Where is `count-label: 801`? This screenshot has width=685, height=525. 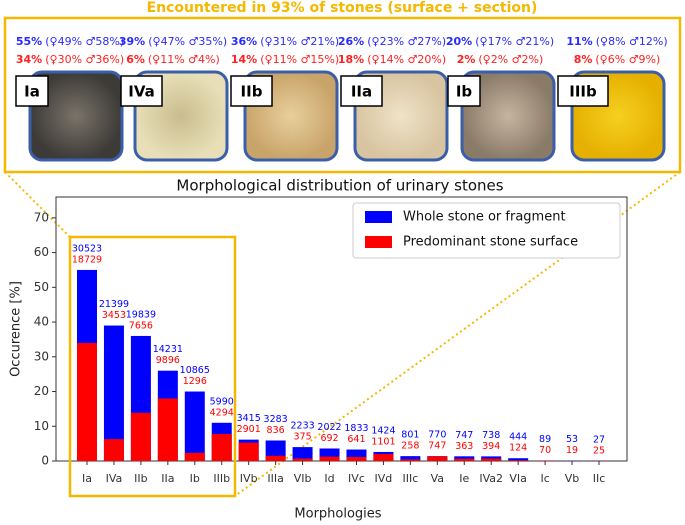
count-label: 801 is located at coordinates (410, 435).